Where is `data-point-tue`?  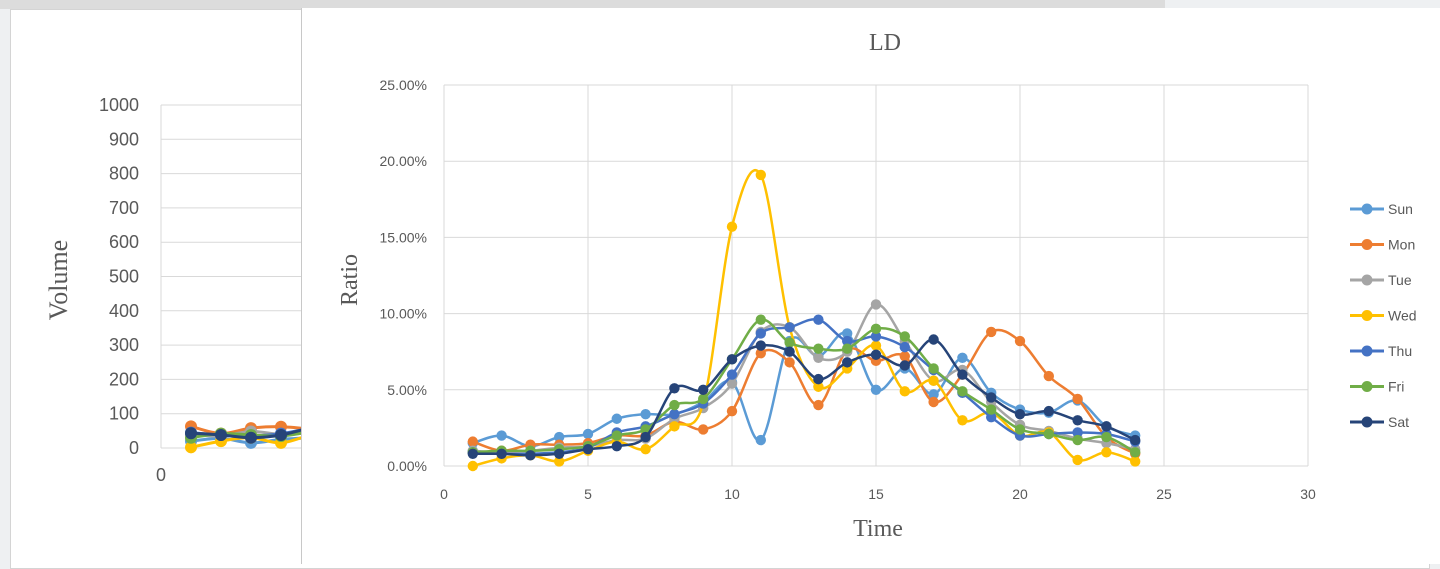
data-point-tue is located at coordinates (818, 357).